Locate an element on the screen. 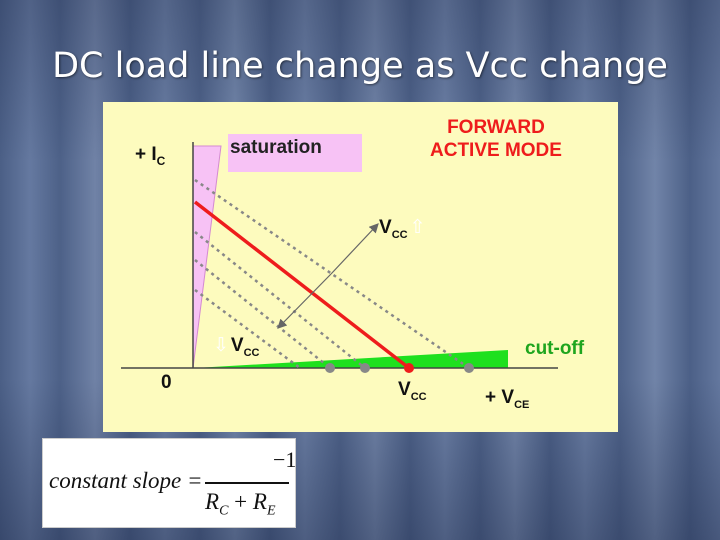 This screenshot has height=540, width=720. slide-title: DC load line change as Vcc change is located at coordinates (360, 66).